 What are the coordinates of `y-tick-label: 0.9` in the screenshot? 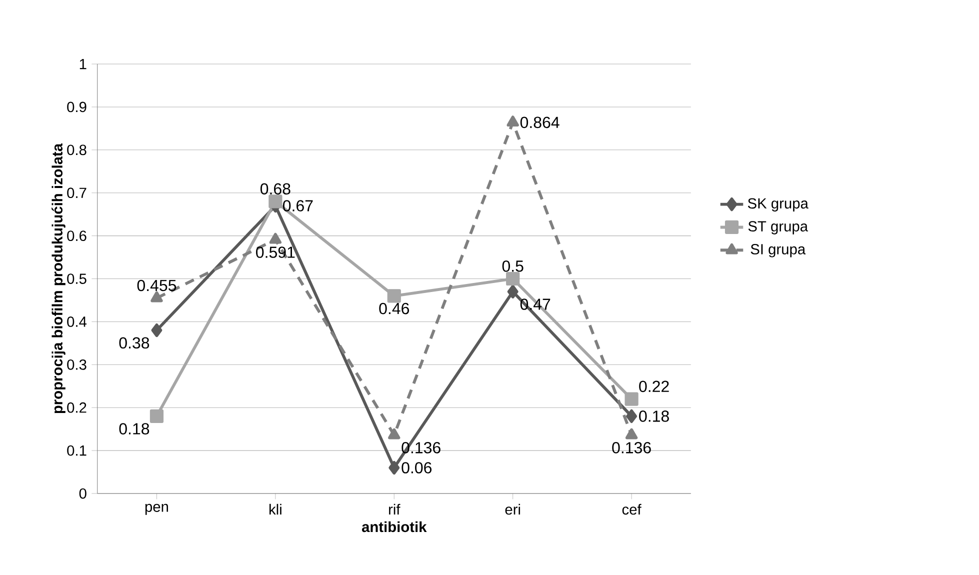 It's located at (76, 107).